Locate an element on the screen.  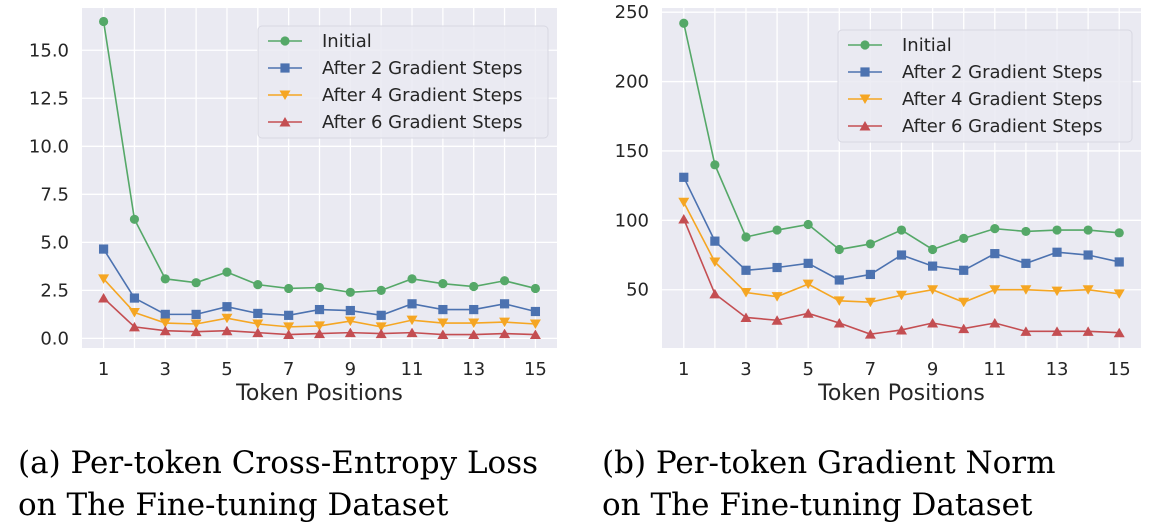
legend-box is located at coordinates (985, 86).